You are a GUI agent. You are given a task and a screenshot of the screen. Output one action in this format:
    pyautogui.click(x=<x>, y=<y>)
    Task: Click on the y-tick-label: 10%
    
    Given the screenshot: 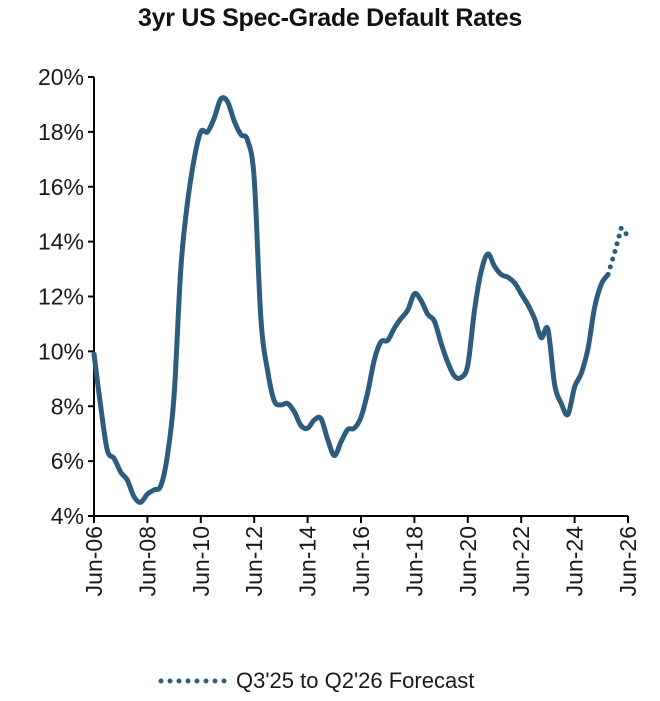 What is the action you would take?
    pyautogui.click(x=61, y=351)
    